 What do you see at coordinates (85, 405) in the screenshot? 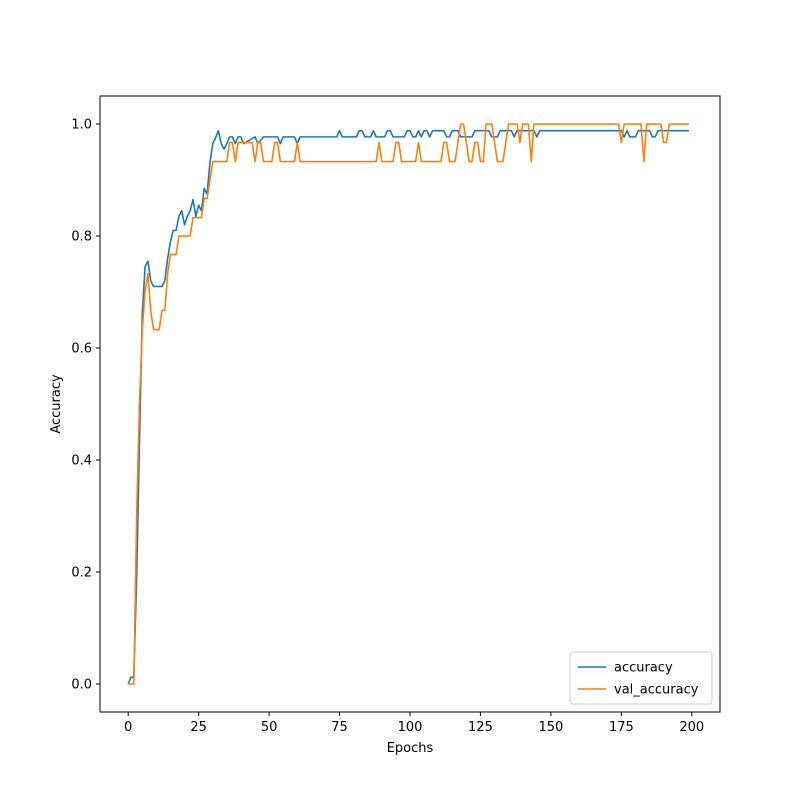
I see `y-axis-ticks: 0.0 0.2 0.4 0.6 0.8 1.0` at bounding box center [85, 405].